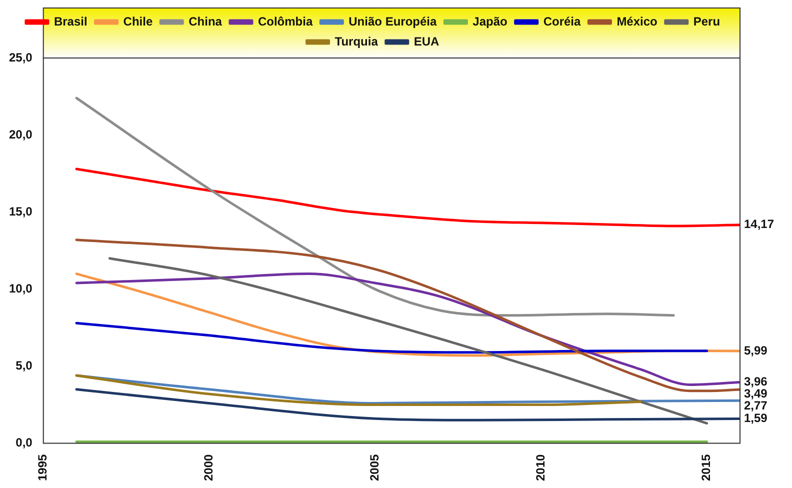 The image size is (792, 488). I want to click on y-tick-label: 10,0, so click(20, 288).